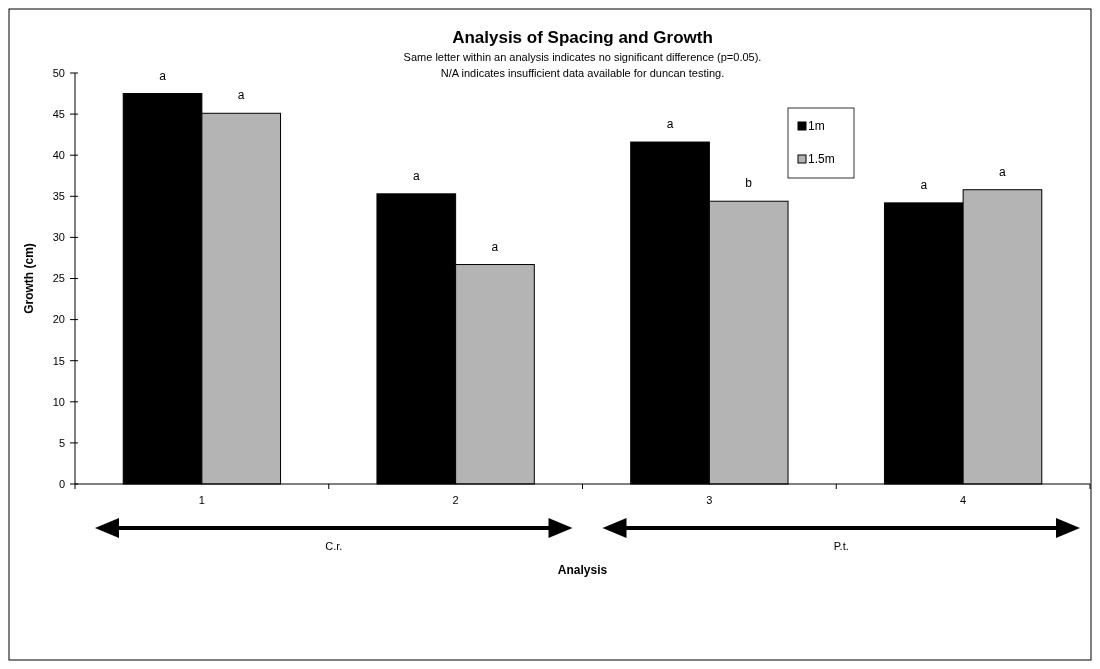 This screenshot has width=1100, height=669. I want to click on y-tick-label: 40, so click(58, 155).